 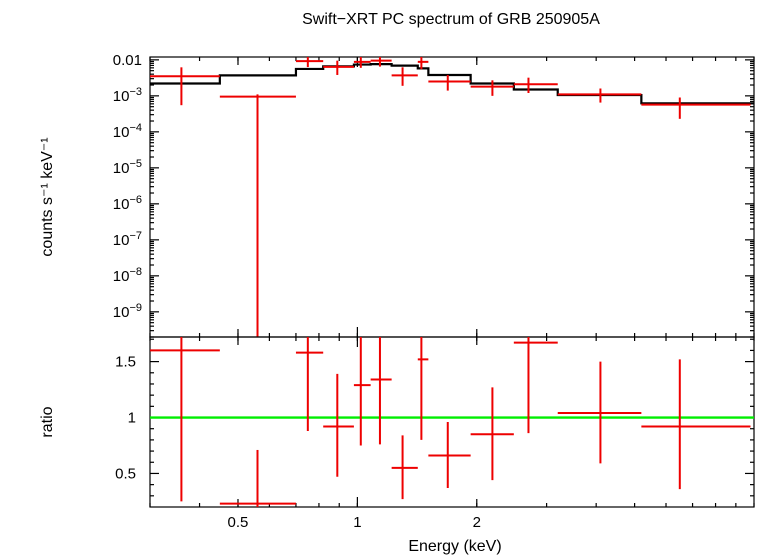 What do you see at coordinates (135, 308) in the screenshot?
I see `y-tick-exponent: −9` at bounding box center [135, 308].